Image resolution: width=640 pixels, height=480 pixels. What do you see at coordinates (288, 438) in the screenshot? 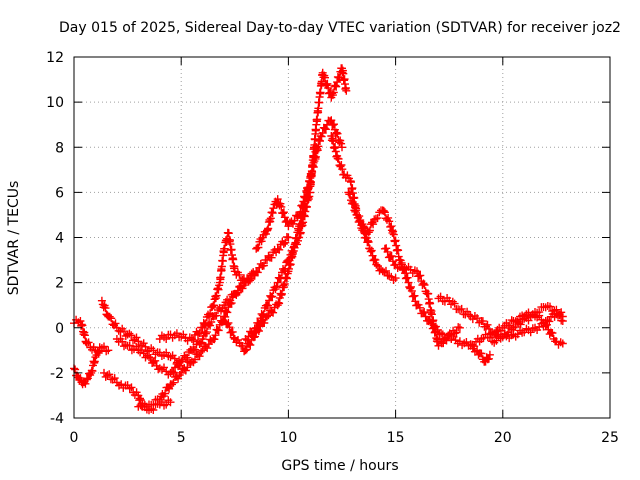
I see `x-tick-label: 10` at bounding box center [288, 438].